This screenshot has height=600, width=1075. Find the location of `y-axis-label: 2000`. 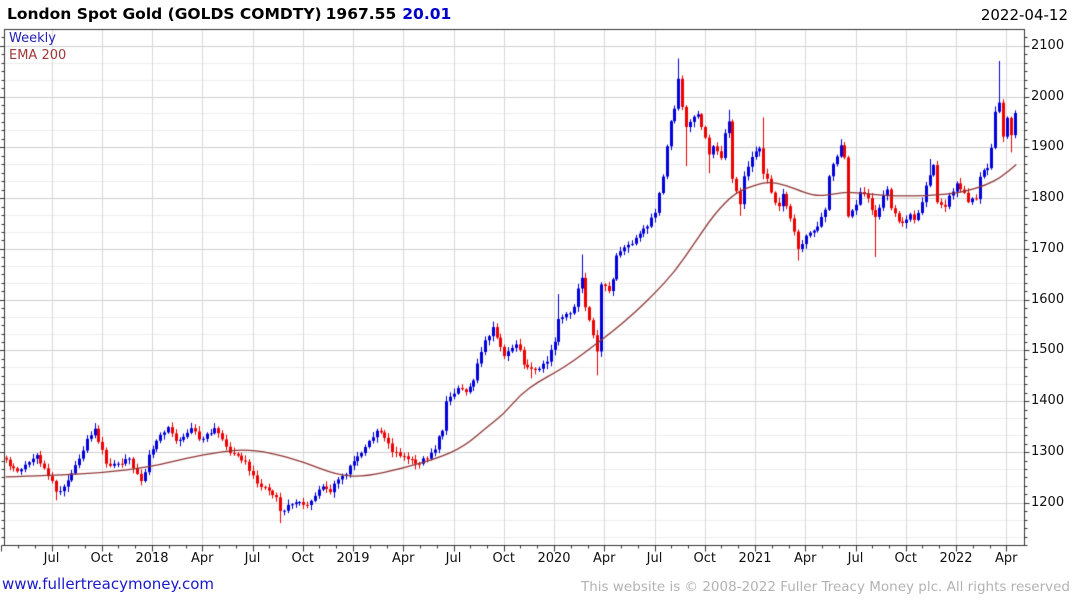

y-axis-label: 2000 is located at coordinates (1048, 96).